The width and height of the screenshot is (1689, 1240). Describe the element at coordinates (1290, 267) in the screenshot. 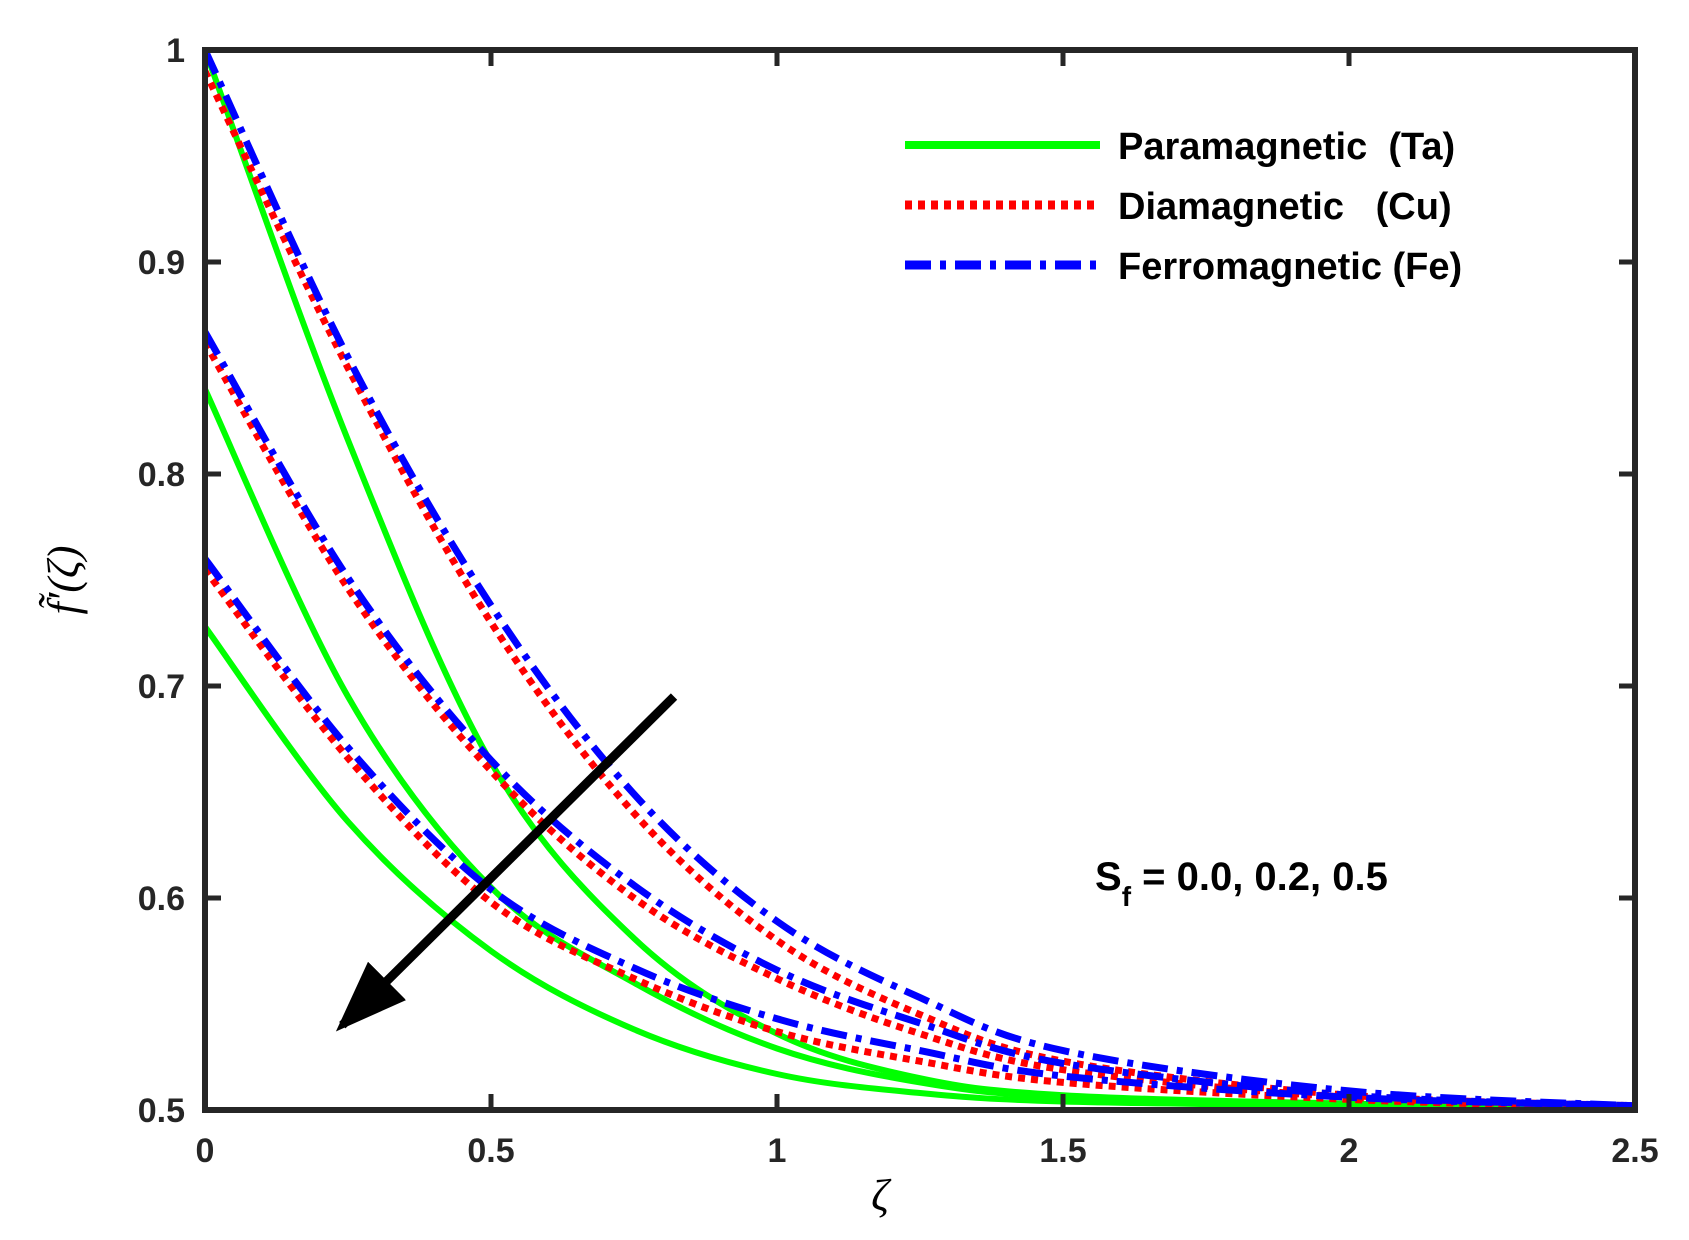

I see `legend-label: Ferromagnetic (Fe)` at that location.